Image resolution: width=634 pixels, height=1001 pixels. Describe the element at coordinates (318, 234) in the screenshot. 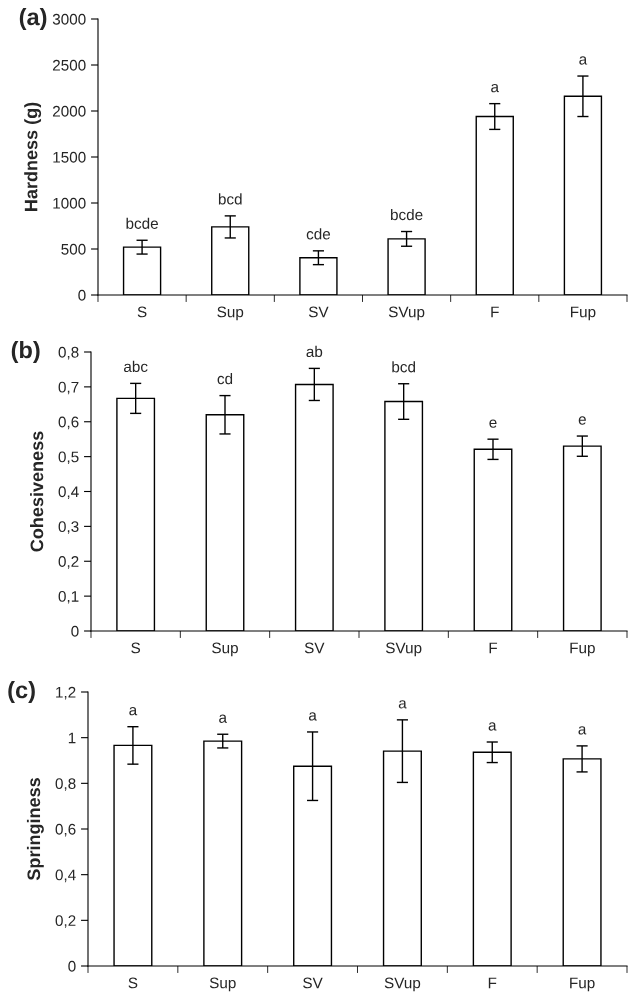

I see `annotation: cde` at that location.